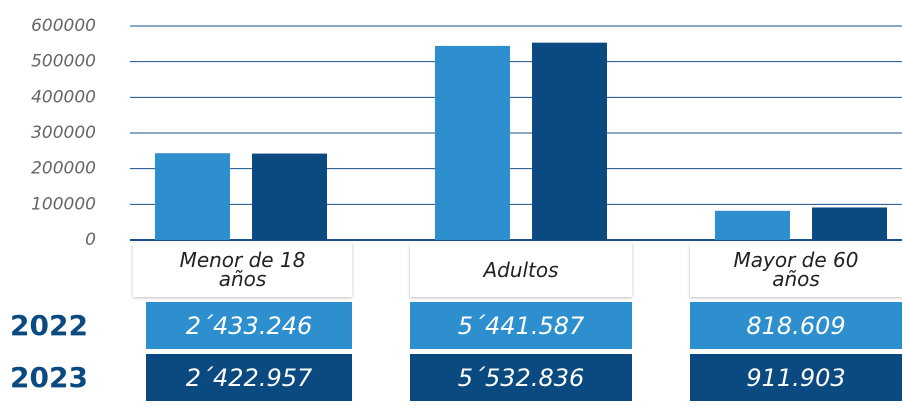  Describe the element at coordinates (63, 204) in the screenshot. I see `y-tick-label: 100000` at that location.